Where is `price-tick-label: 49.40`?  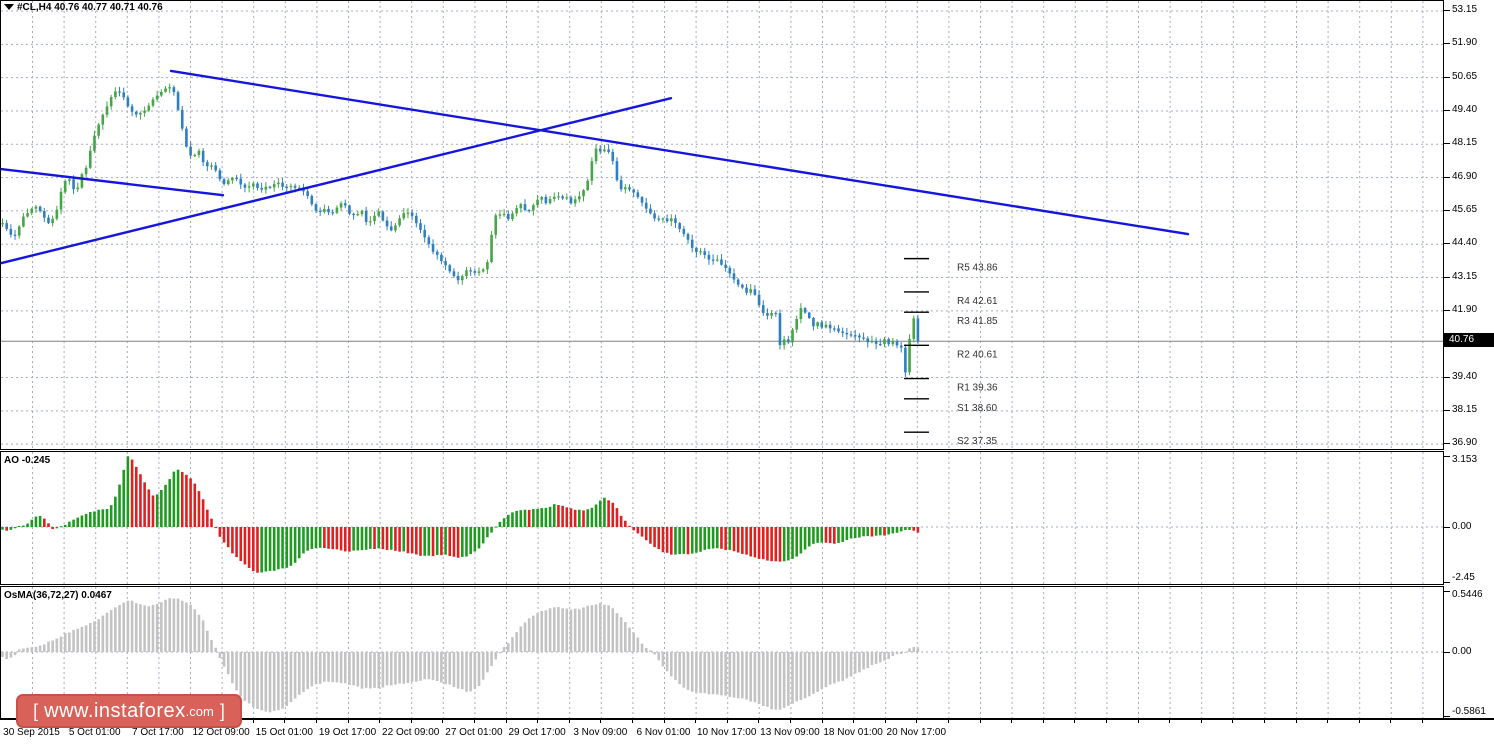
price-tick-label: 49.40 is located at coordinates (1465, 109).